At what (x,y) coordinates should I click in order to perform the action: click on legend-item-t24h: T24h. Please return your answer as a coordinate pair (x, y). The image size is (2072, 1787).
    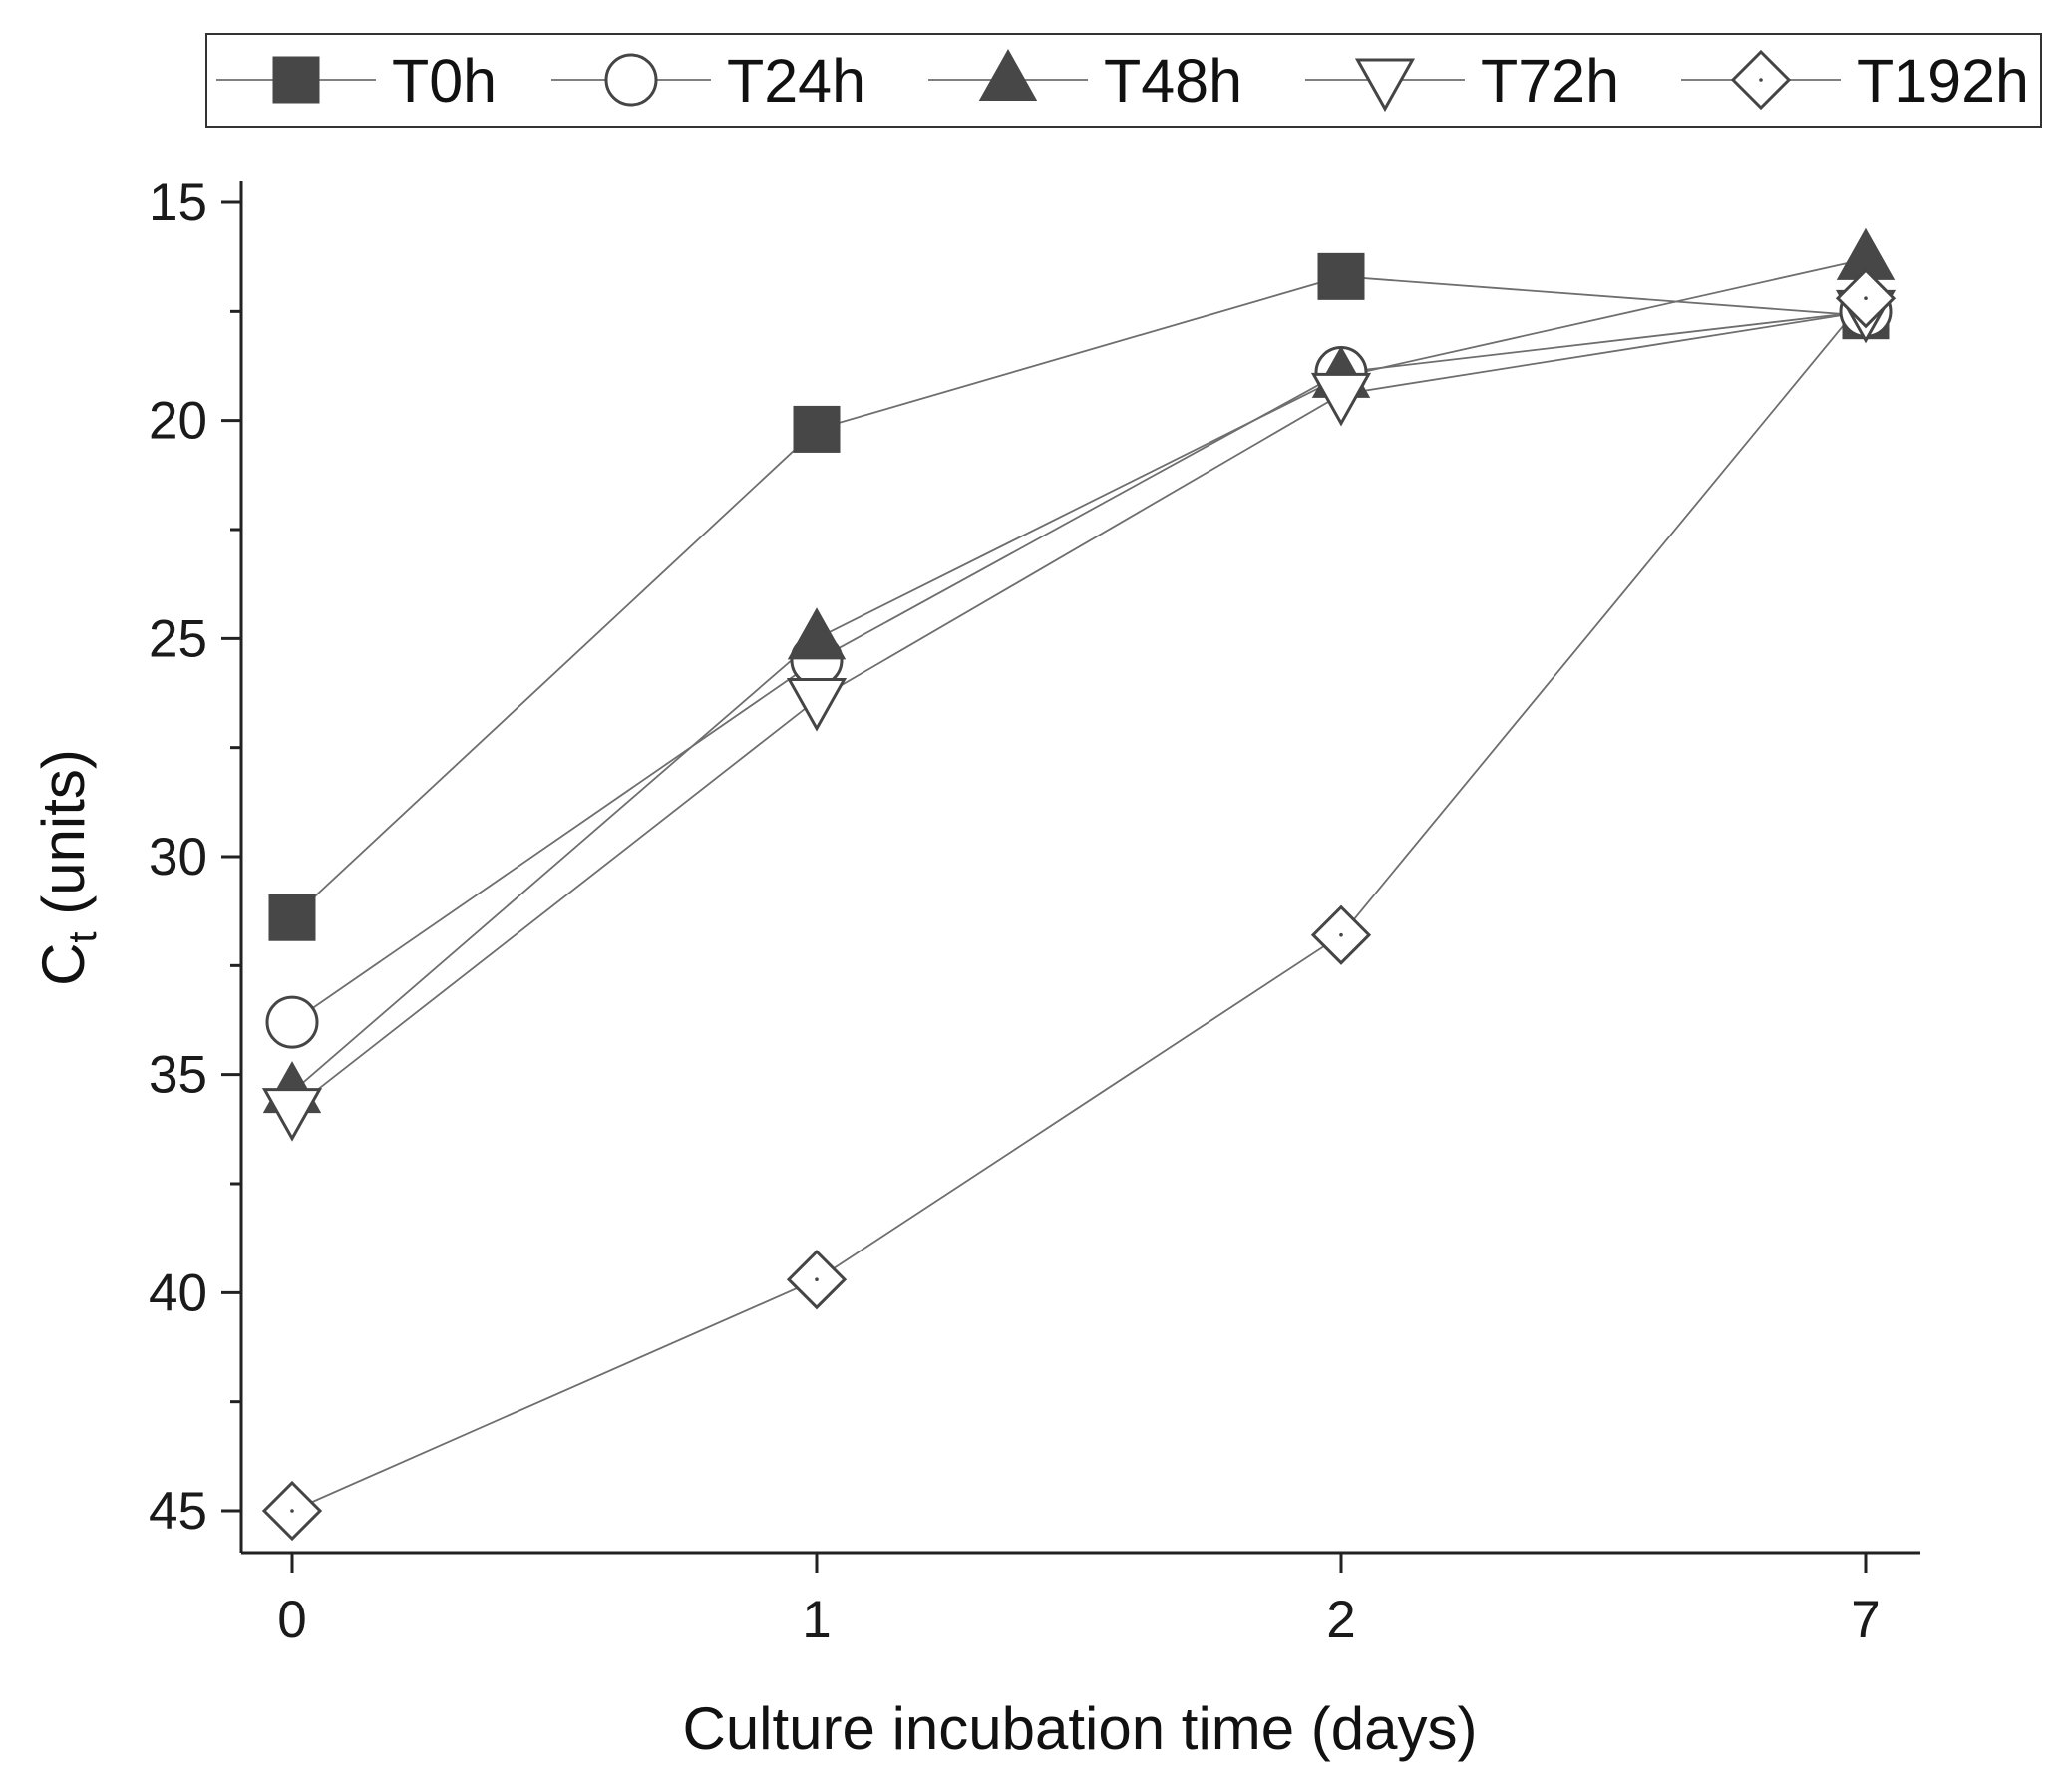
    Looking at the image, I should click on (708, 81).